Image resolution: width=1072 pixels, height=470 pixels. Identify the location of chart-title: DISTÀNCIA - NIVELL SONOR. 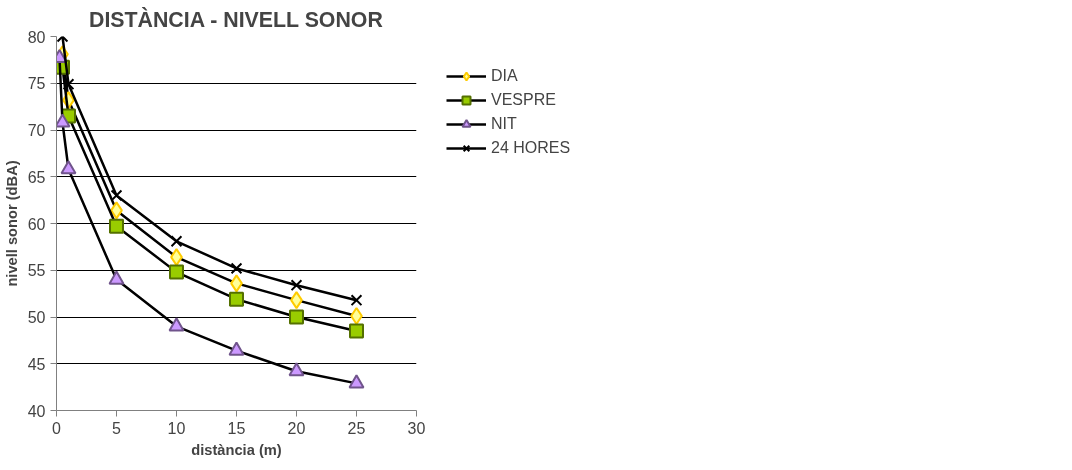
(235, 19).